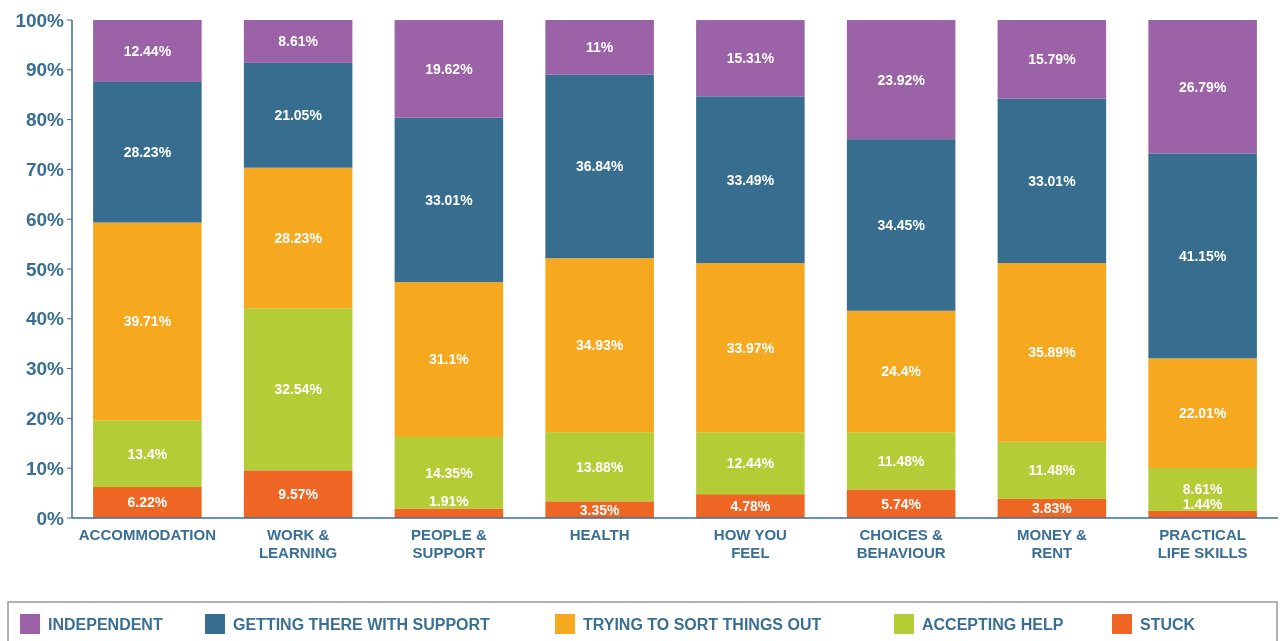 Image resolution: width=1283 pixels, height=641 pixels. I want to click on y-tick-label: 100%, so click(40, 20).